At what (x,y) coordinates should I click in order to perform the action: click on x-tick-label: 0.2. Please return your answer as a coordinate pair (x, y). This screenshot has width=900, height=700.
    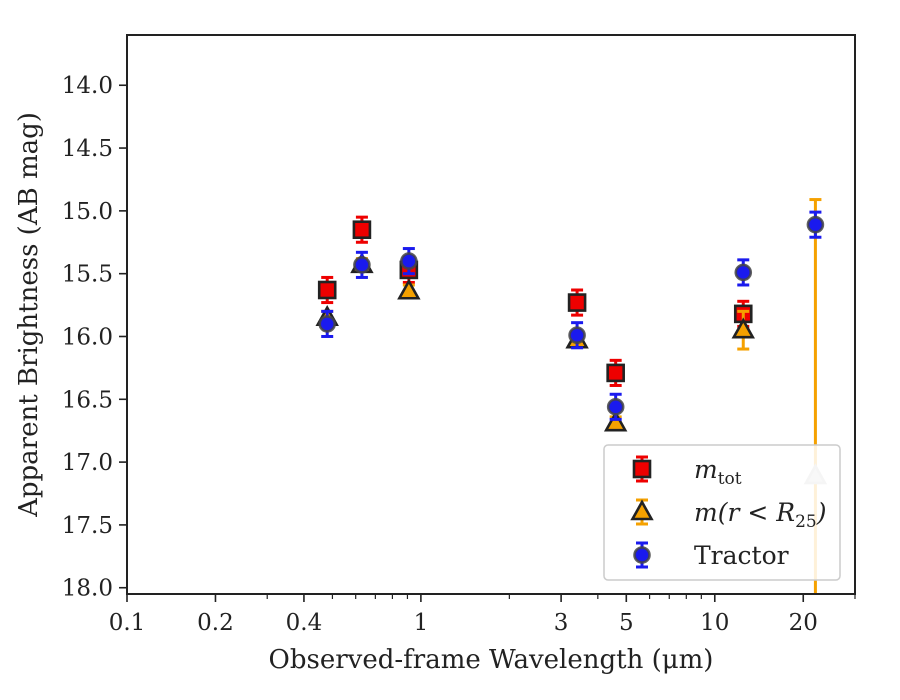
    Looking at the image, I should click on (215, 623).